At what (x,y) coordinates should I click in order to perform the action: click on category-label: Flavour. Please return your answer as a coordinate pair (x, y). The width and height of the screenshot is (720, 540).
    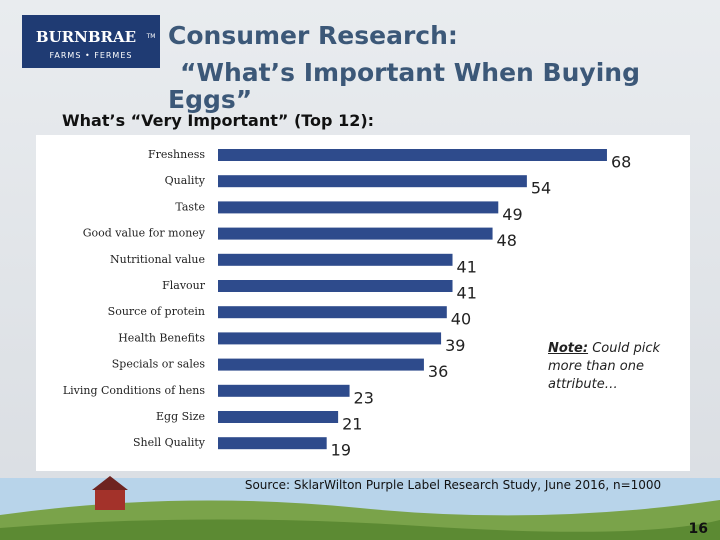
    Looking at the image, I should click on (184, 285).